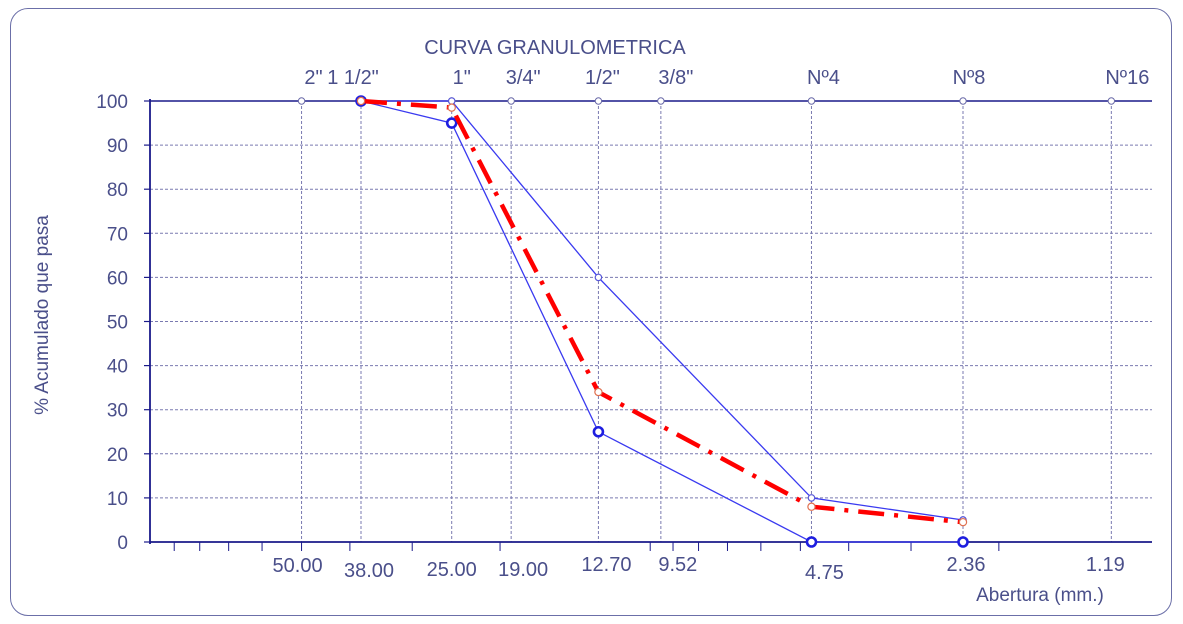  I want to click on y-tick-label: 50, so click(117, 323).